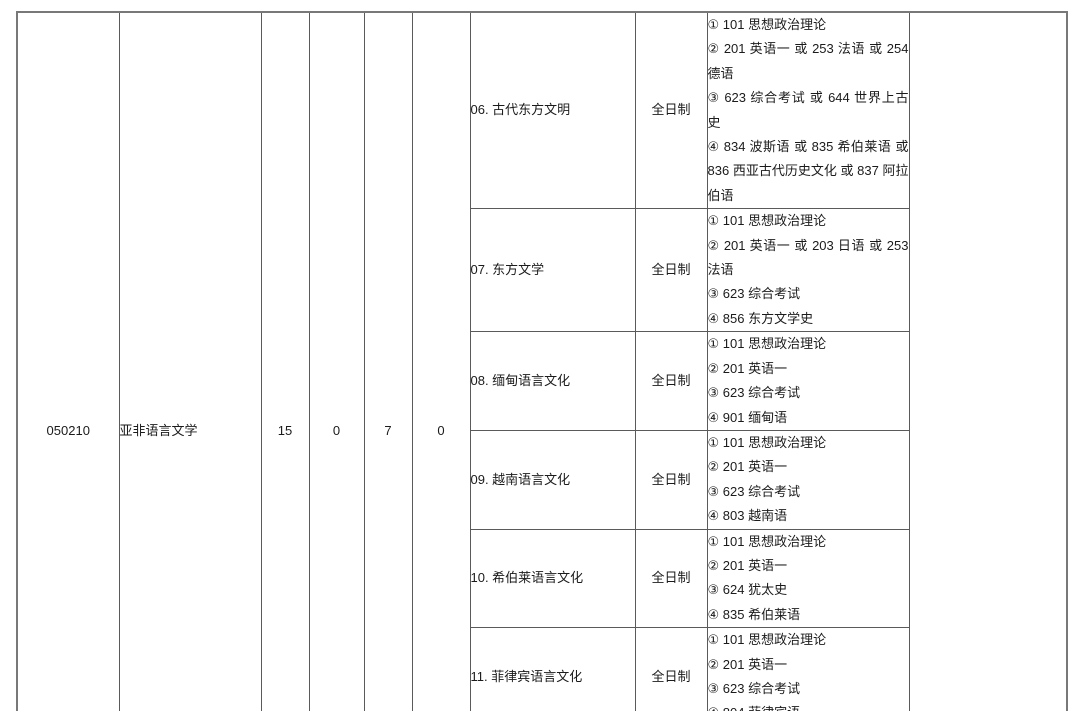 The image size is (1080, 711). What do you see at coordinates (285, 361) in the screenshot?
I see `planned-count-cell: 15` at bounding box center [285, 361].